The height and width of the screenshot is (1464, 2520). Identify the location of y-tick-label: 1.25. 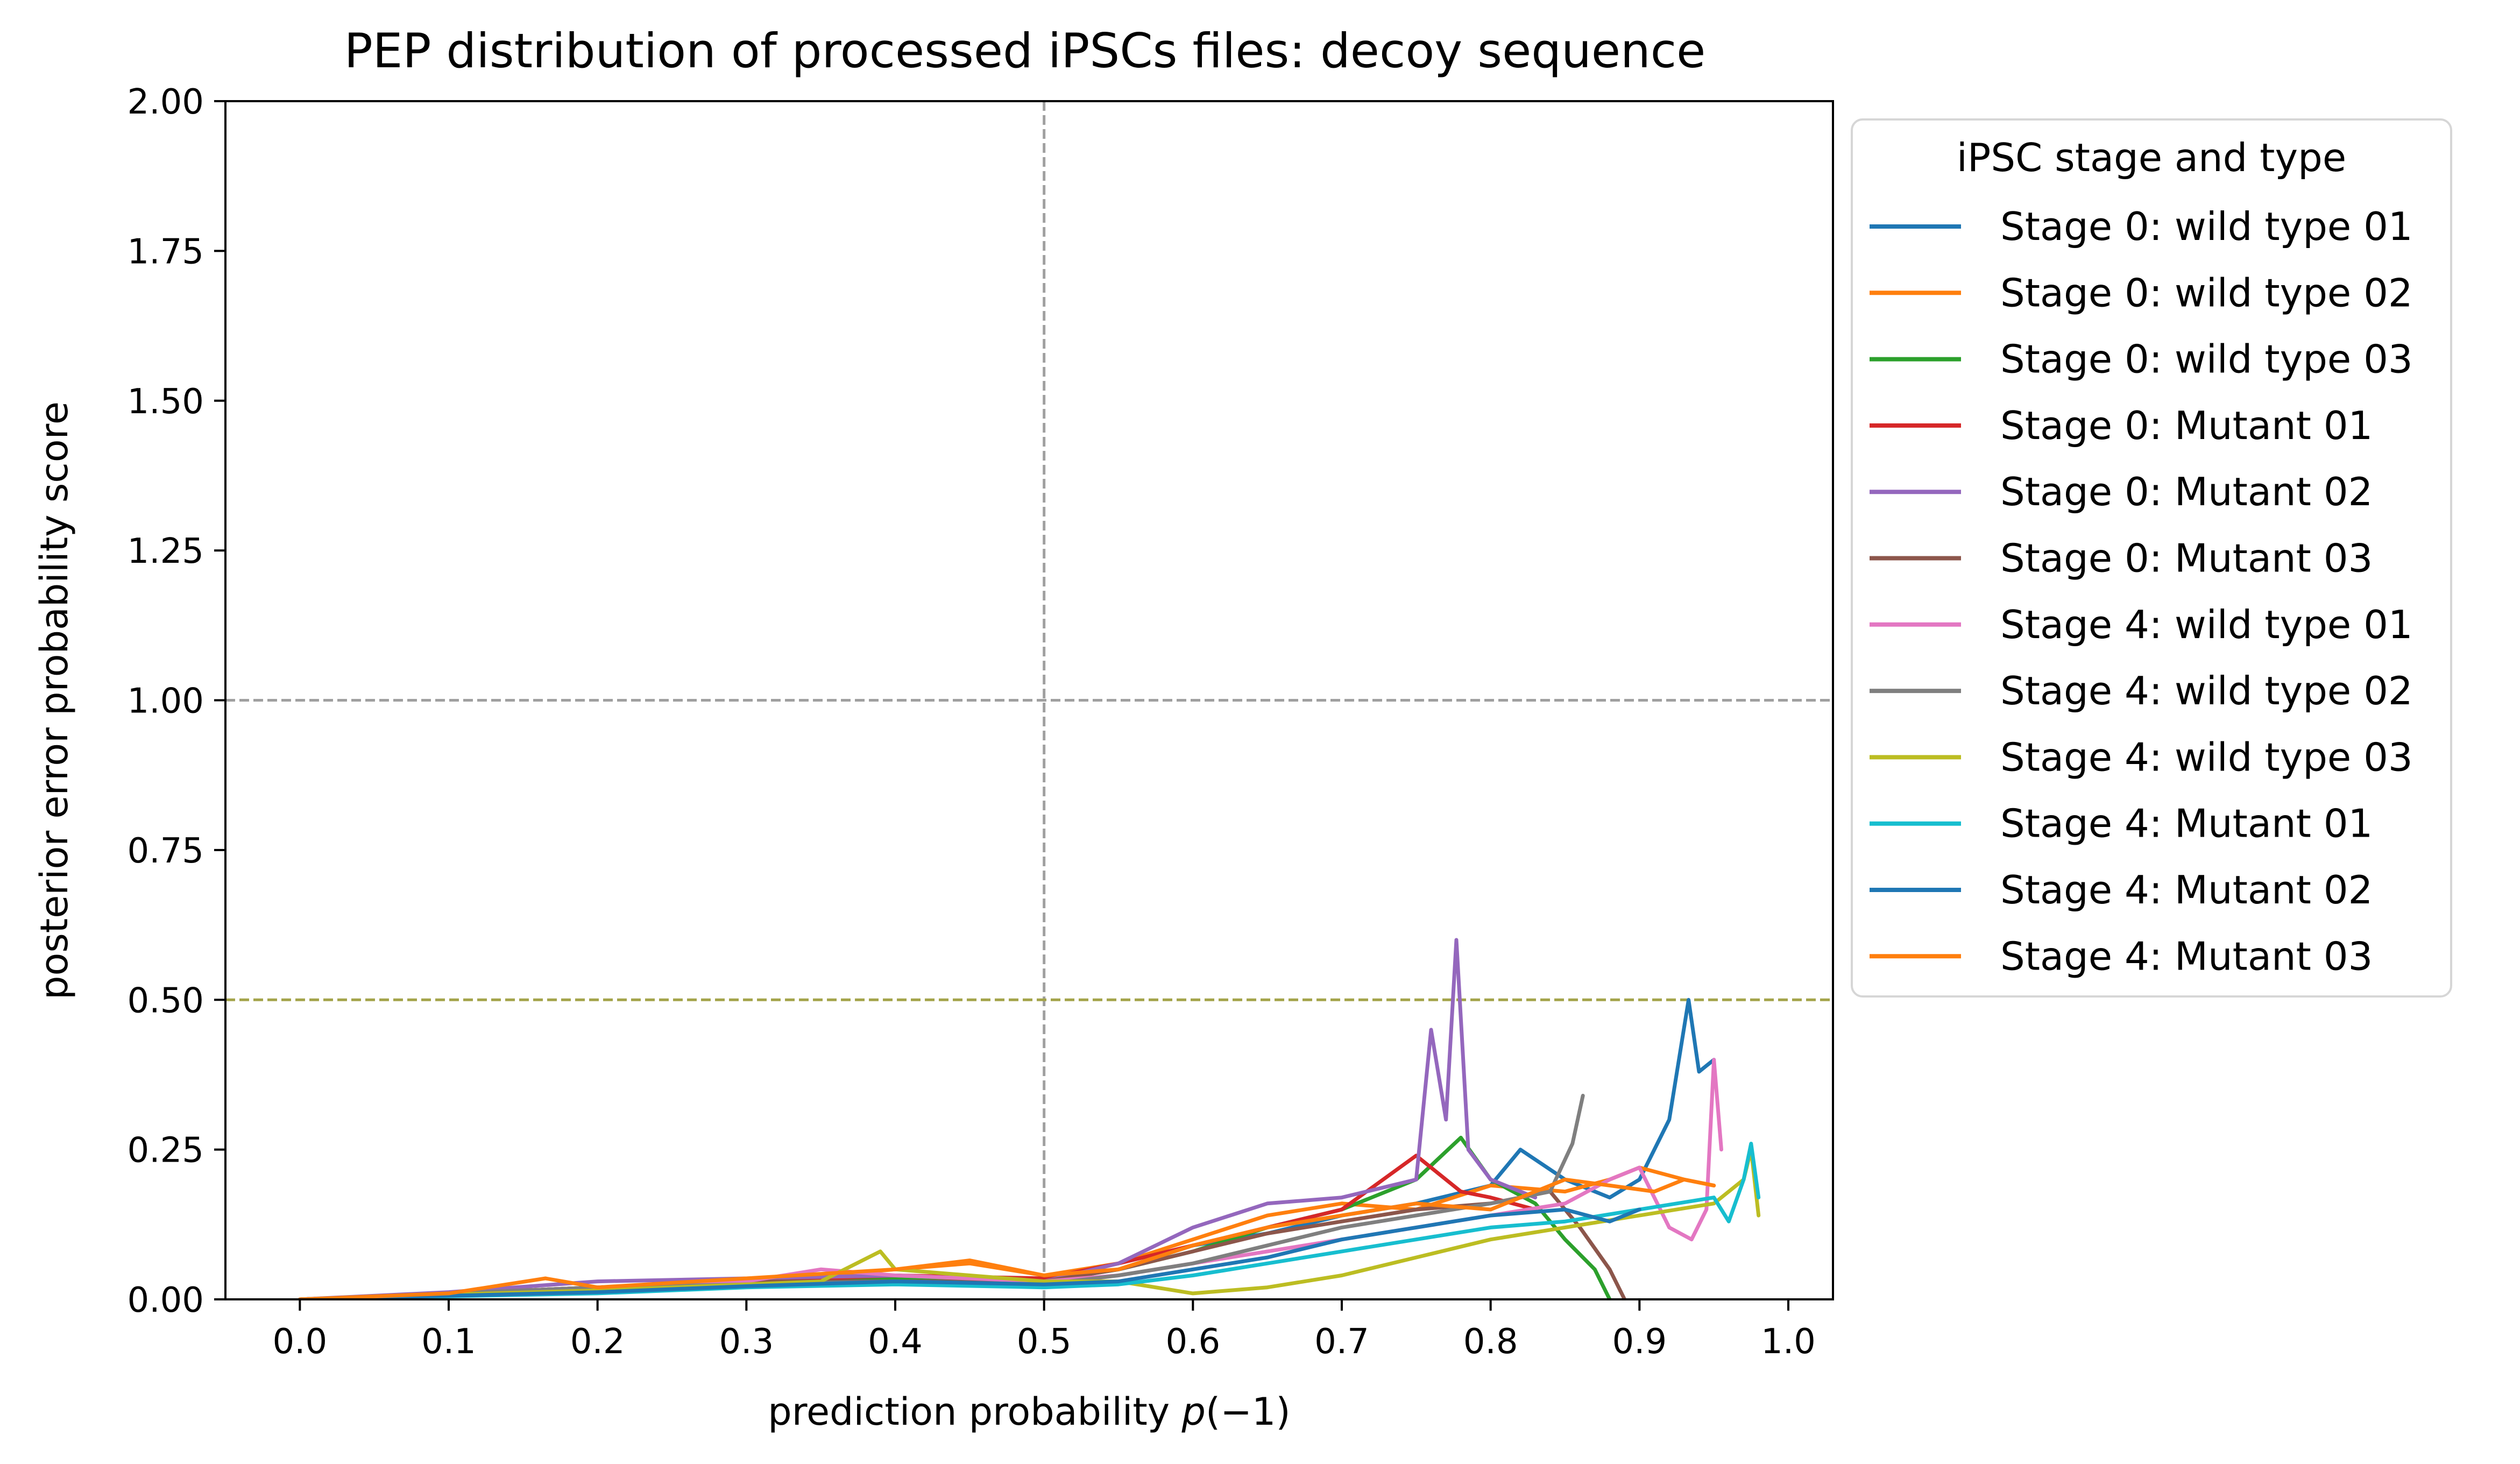
(166, 551).